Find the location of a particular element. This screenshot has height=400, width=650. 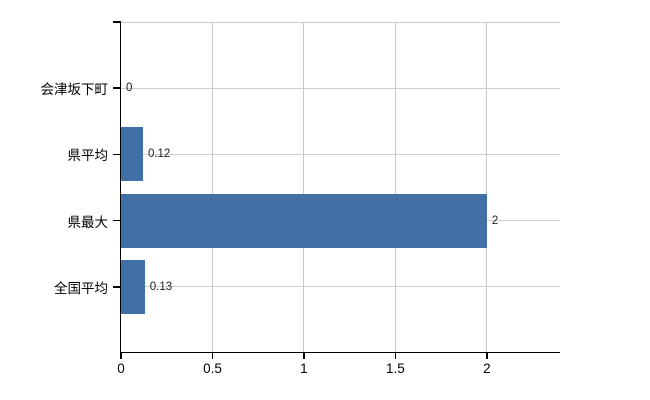

category-label: 県最大 is located at coordinates (88, 222).